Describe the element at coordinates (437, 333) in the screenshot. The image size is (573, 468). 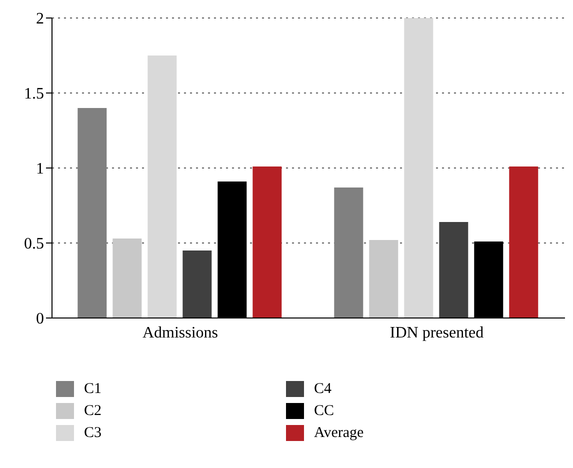
I see `x-tick-label: IDN presented` at that location.